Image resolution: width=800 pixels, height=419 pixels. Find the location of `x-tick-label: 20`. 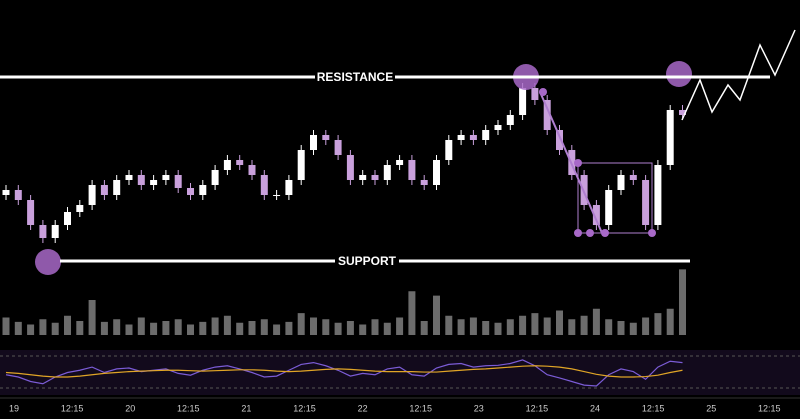

x-tick-label: 20 is located at coordinates (130, 408).